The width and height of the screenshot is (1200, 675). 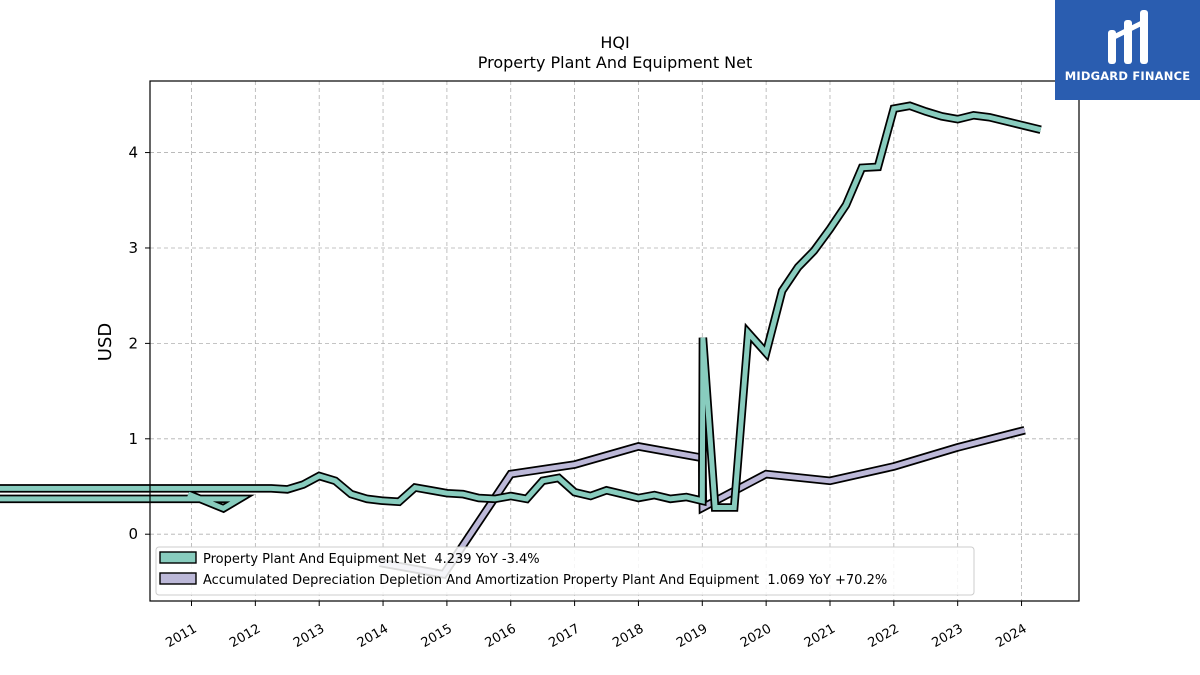 What do you see at coordinates (309, 636) in the screenshot?
I see `x-tick-label: 2013` at bounding box center [309, 636].